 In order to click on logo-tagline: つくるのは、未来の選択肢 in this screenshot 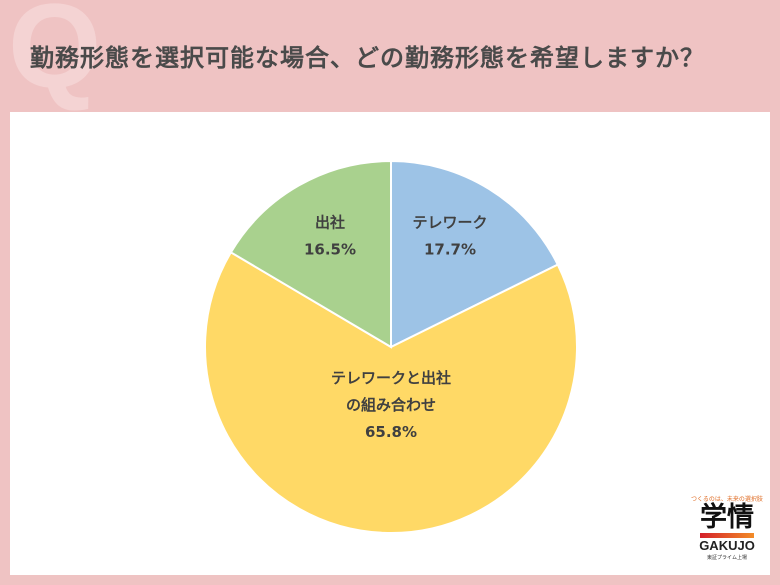, I will do `click(727, 499)`.